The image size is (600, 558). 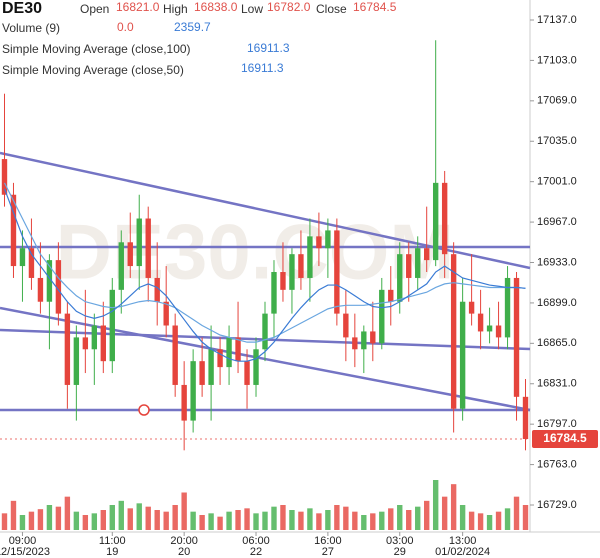 I want to click on readout-label: Close, so click(x=331, y=9).